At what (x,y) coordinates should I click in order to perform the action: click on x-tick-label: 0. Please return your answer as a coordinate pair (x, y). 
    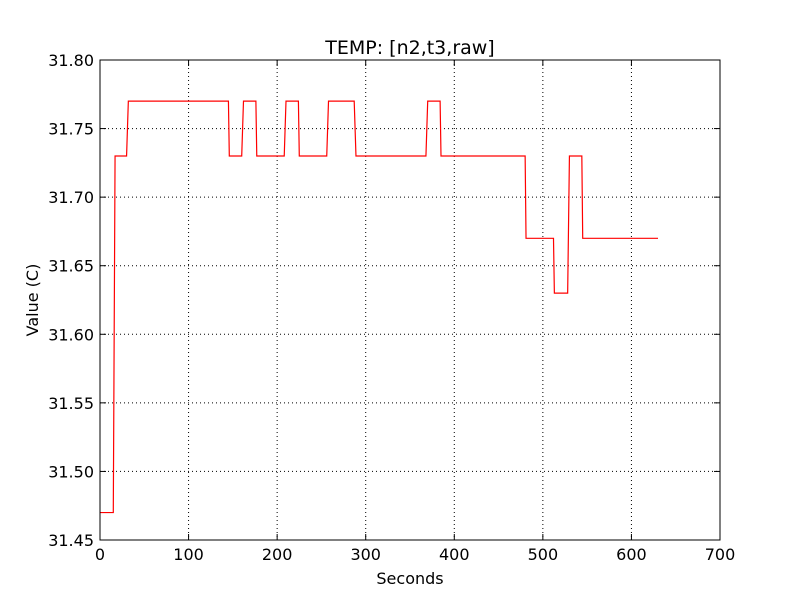
    Looking at the image, I should click on (100, 554).